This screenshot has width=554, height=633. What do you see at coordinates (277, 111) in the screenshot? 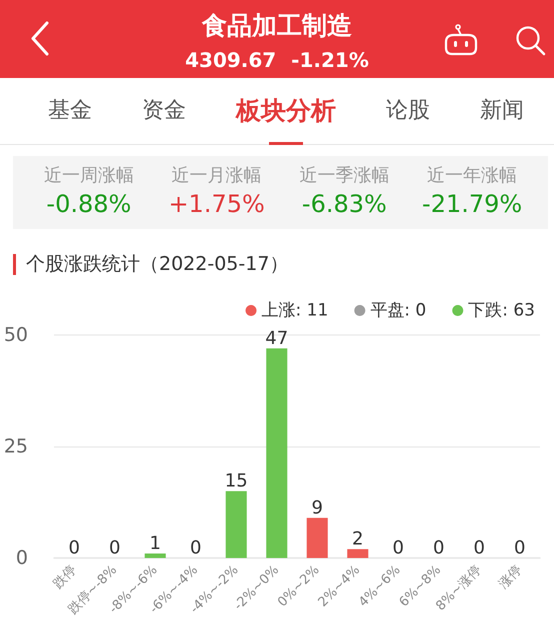
I see `tab-bar: 基金 资金 板块分析 论股 新闻` at bounding box center [277, 111].